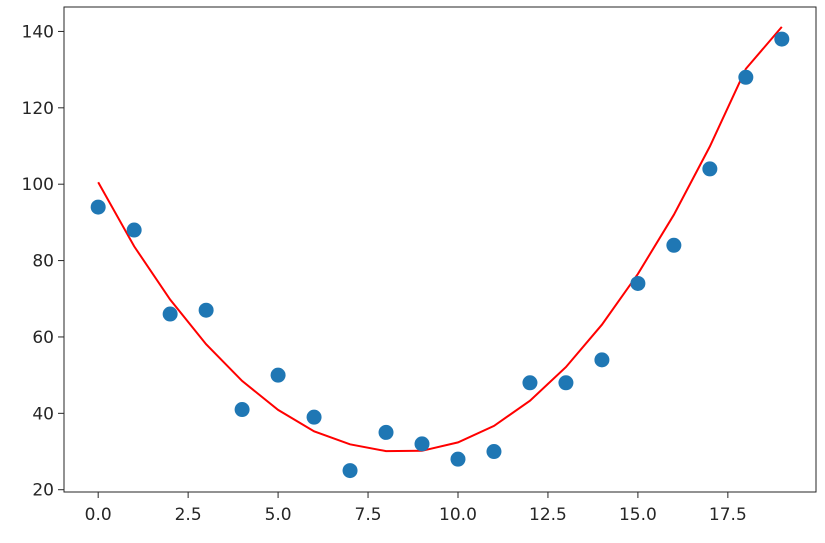 Image resolution: width=825 pixels, height=543 pixels. Describe the element at coordinates (368, 515) in the screenshot. I see `x-tick-label: 7.5` at that location.